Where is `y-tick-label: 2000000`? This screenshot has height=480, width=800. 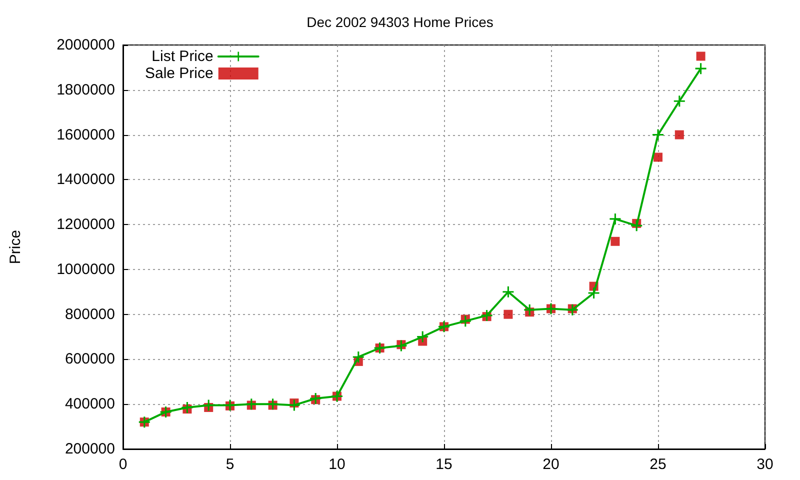
y-tick-label: 2000000 is located at coordinates (85, 45).